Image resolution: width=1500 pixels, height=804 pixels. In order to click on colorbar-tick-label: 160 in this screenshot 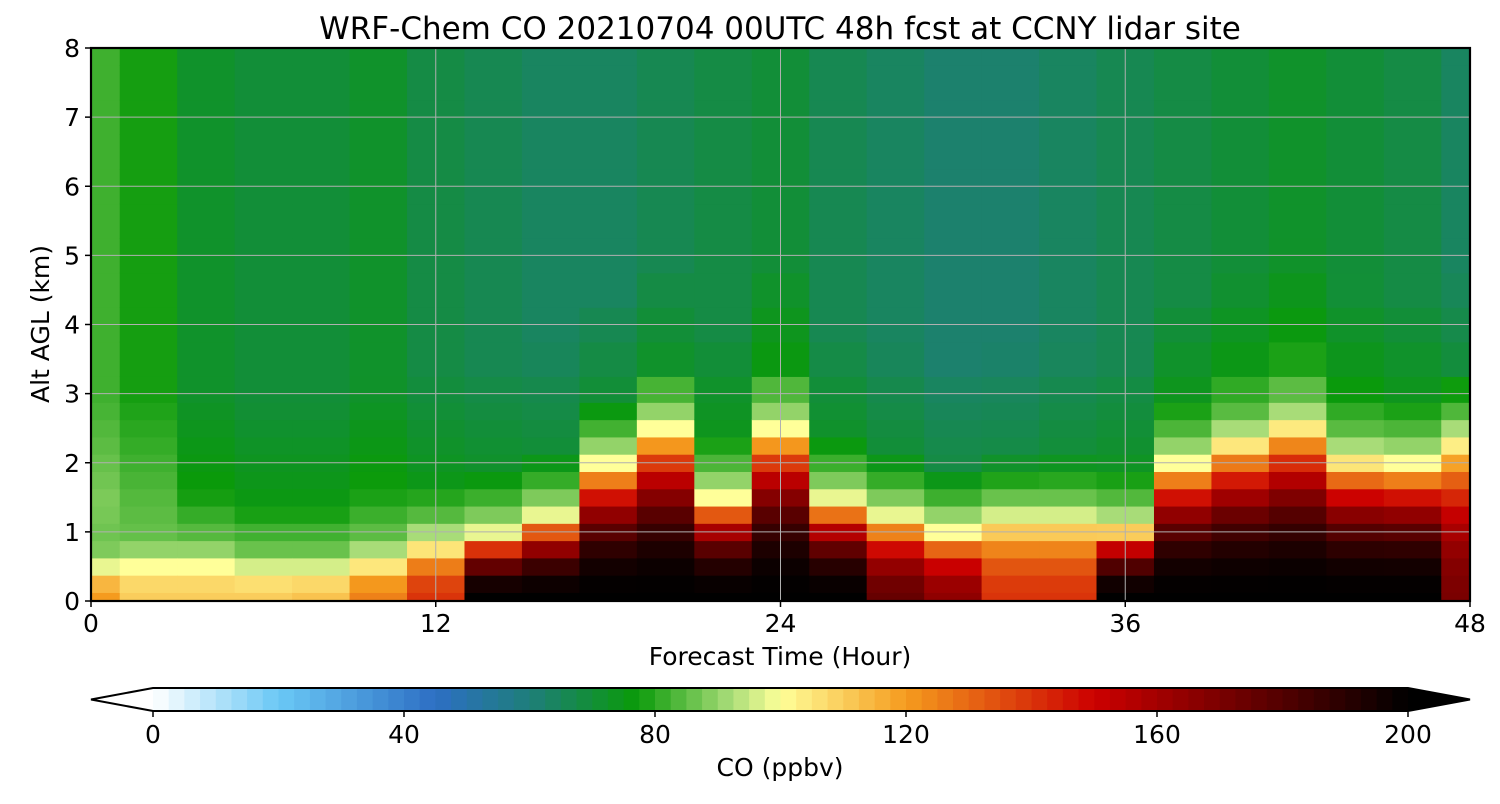, I will do `click(1157, 734)`.